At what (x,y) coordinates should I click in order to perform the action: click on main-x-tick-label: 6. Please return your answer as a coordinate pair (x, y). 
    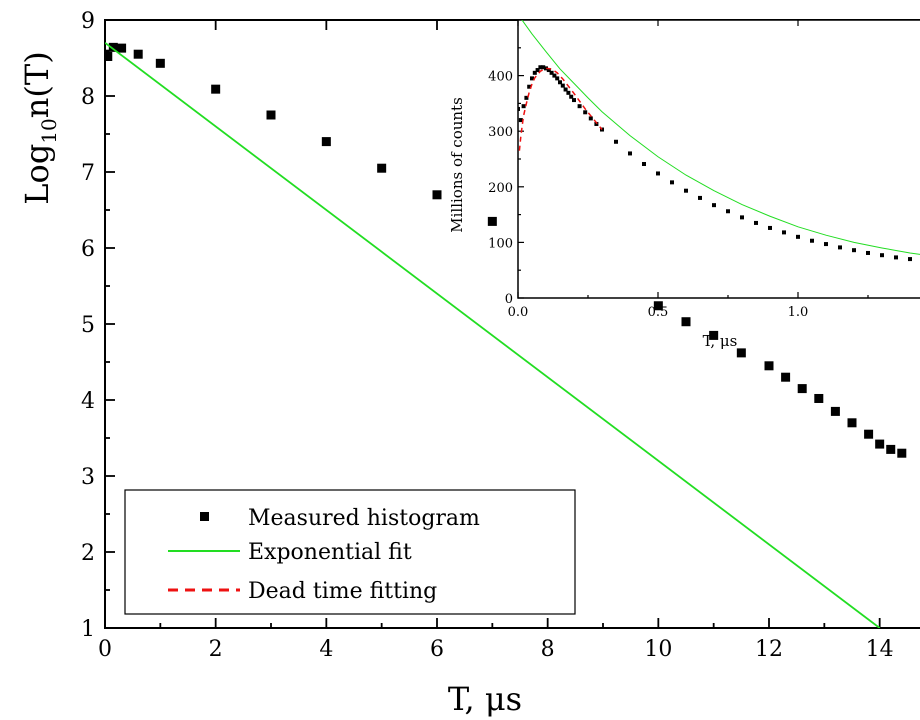
    Looking at the image, I should click on (437, 649).